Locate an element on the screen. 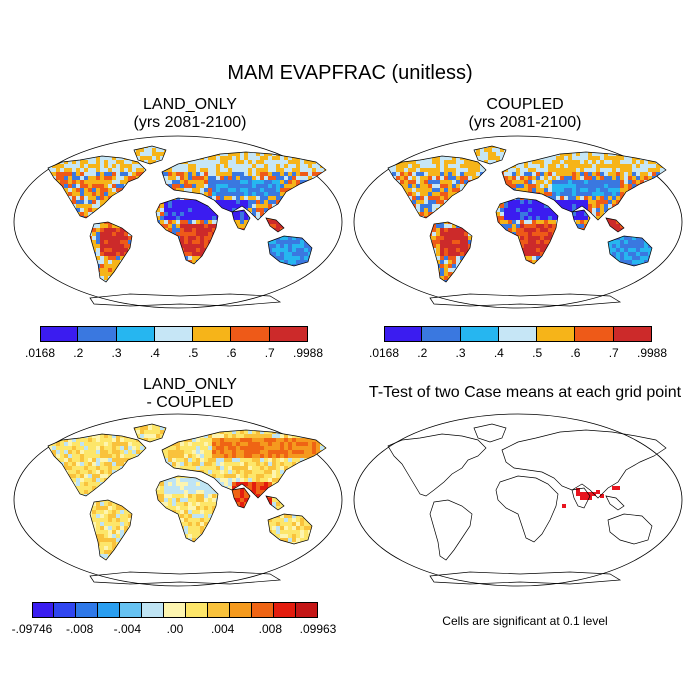 The width and height of the screenshot is (700, 700). colorbar-tick-label: .6 is located at coordinates (231, 353).